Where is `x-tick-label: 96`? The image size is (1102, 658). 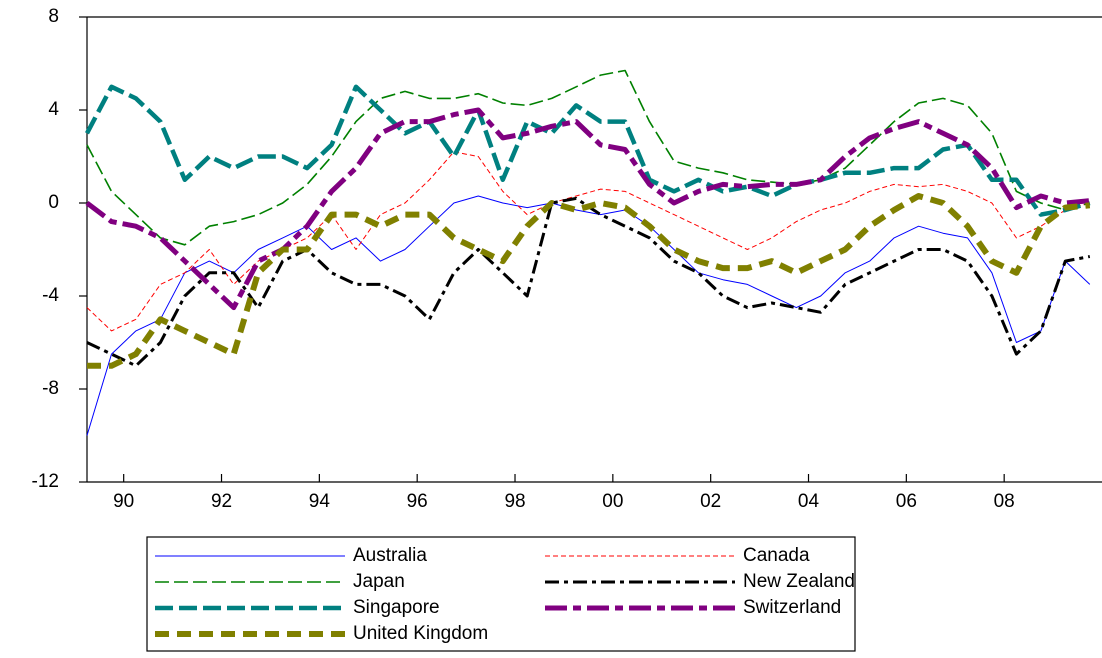 x-tick-label: 96 is located at coordinates (417, 501).